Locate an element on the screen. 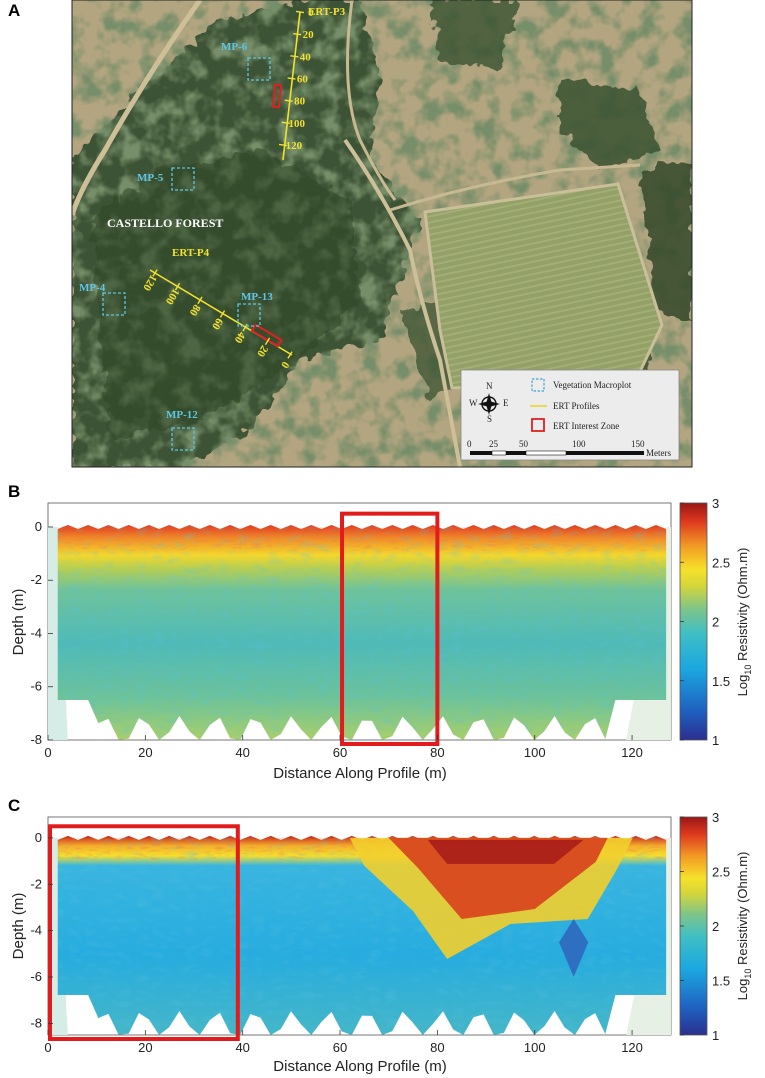 This screenshot has width=765, height=1078. interest-zone-b is located at coordinates (390, 628).